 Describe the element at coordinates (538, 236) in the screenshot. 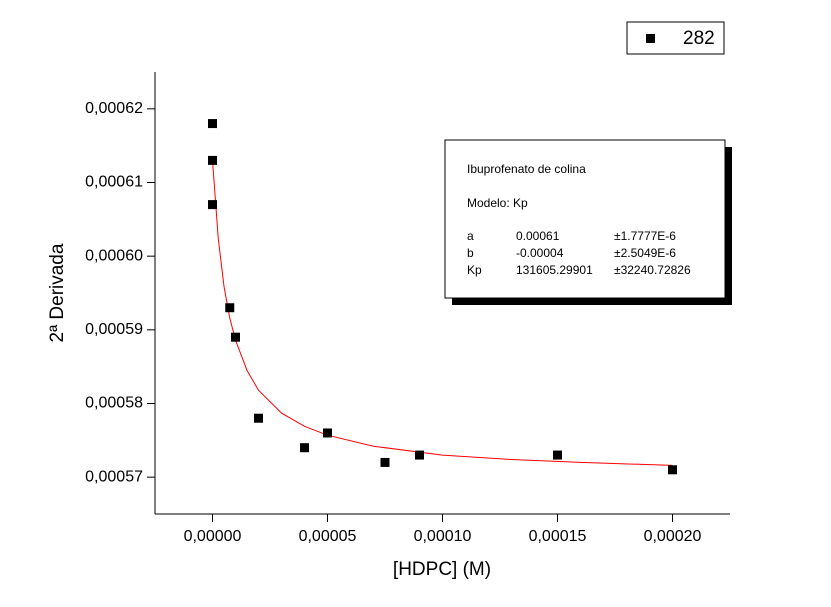

I see `annotation-cell: 0.00061` at that location.